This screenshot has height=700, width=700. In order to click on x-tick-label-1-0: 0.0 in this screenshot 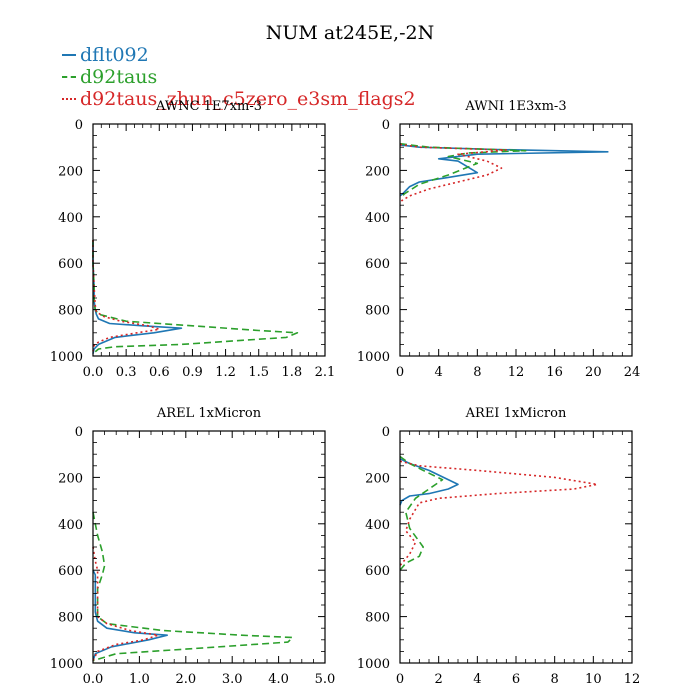, I will do `click(93, 372)`.